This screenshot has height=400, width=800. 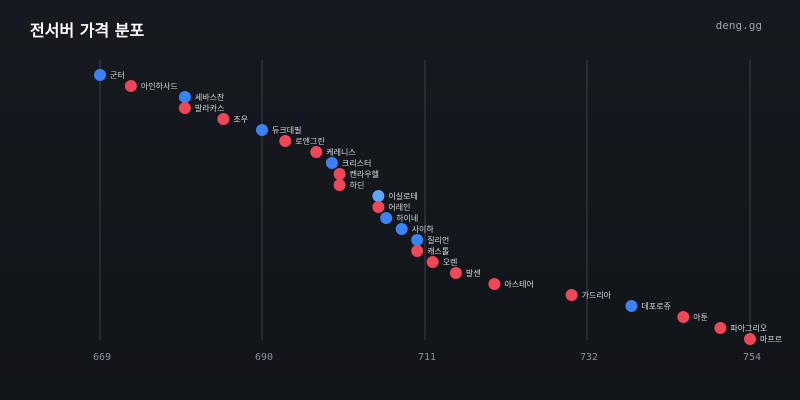 What do you see at coordinates (340, 152) in the screenshot?
I see `point-label: 케레니스` at bounding box center [340, 152].